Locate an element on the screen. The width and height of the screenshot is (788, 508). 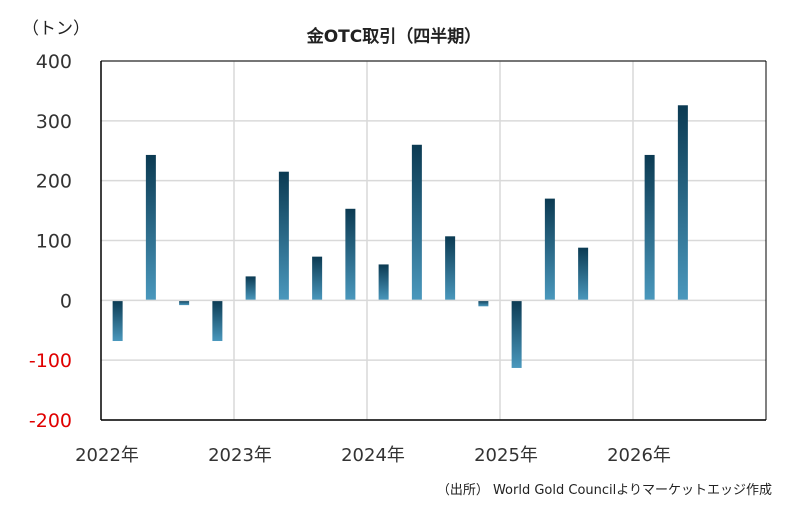
x-year-label: 2022年 is located at coordinates (107, 455).